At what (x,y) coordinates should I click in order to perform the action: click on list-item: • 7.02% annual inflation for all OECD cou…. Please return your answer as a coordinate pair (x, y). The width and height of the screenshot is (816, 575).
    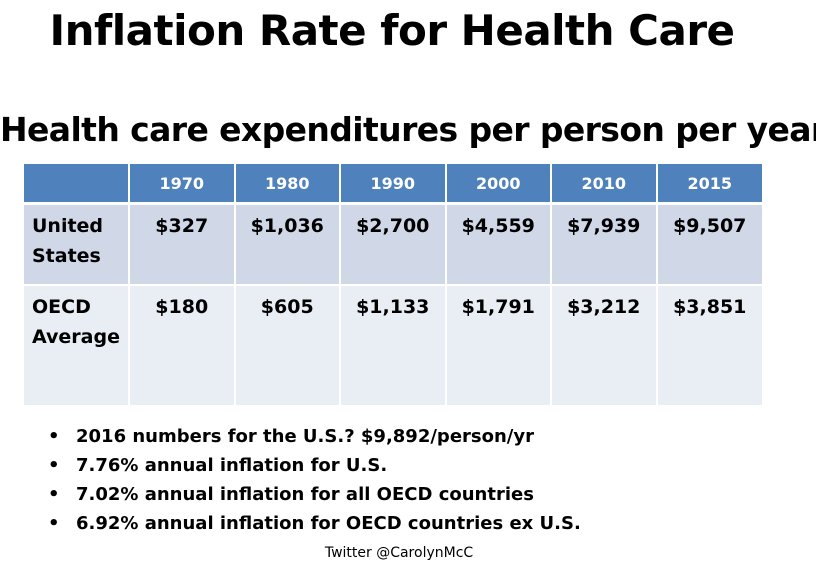
    Looking at the image, I should click on (314, 494).